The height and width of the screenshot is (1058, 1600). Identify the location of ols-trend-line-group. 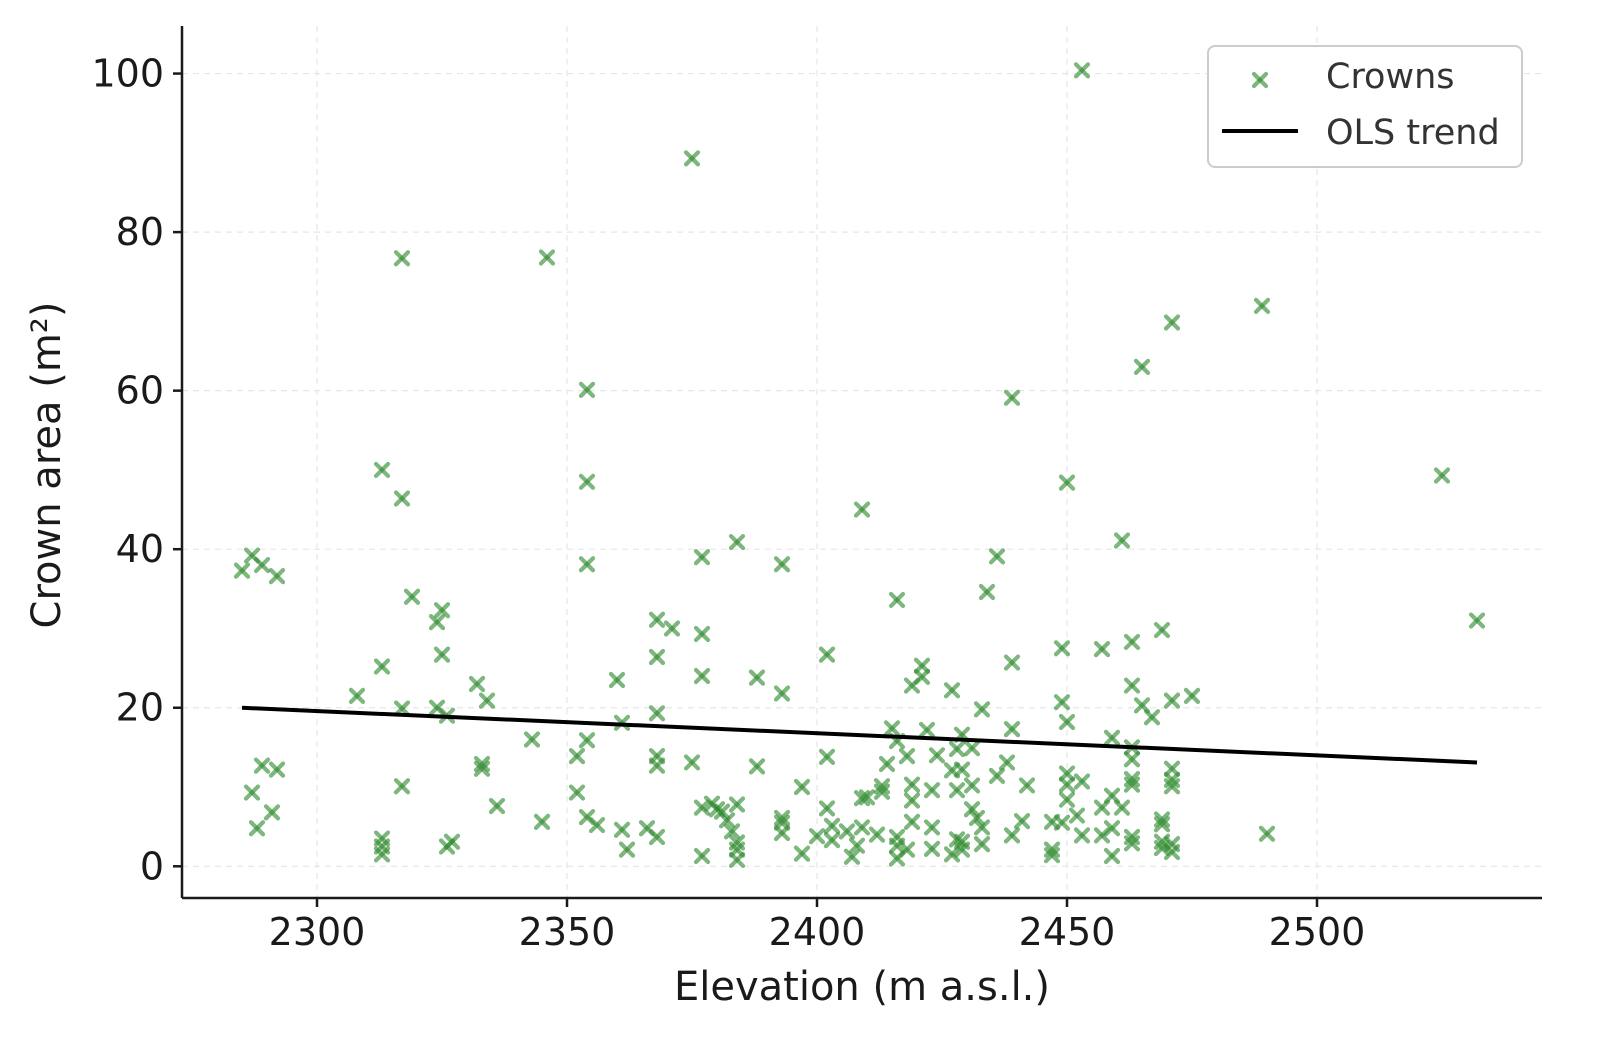
(859, 735).